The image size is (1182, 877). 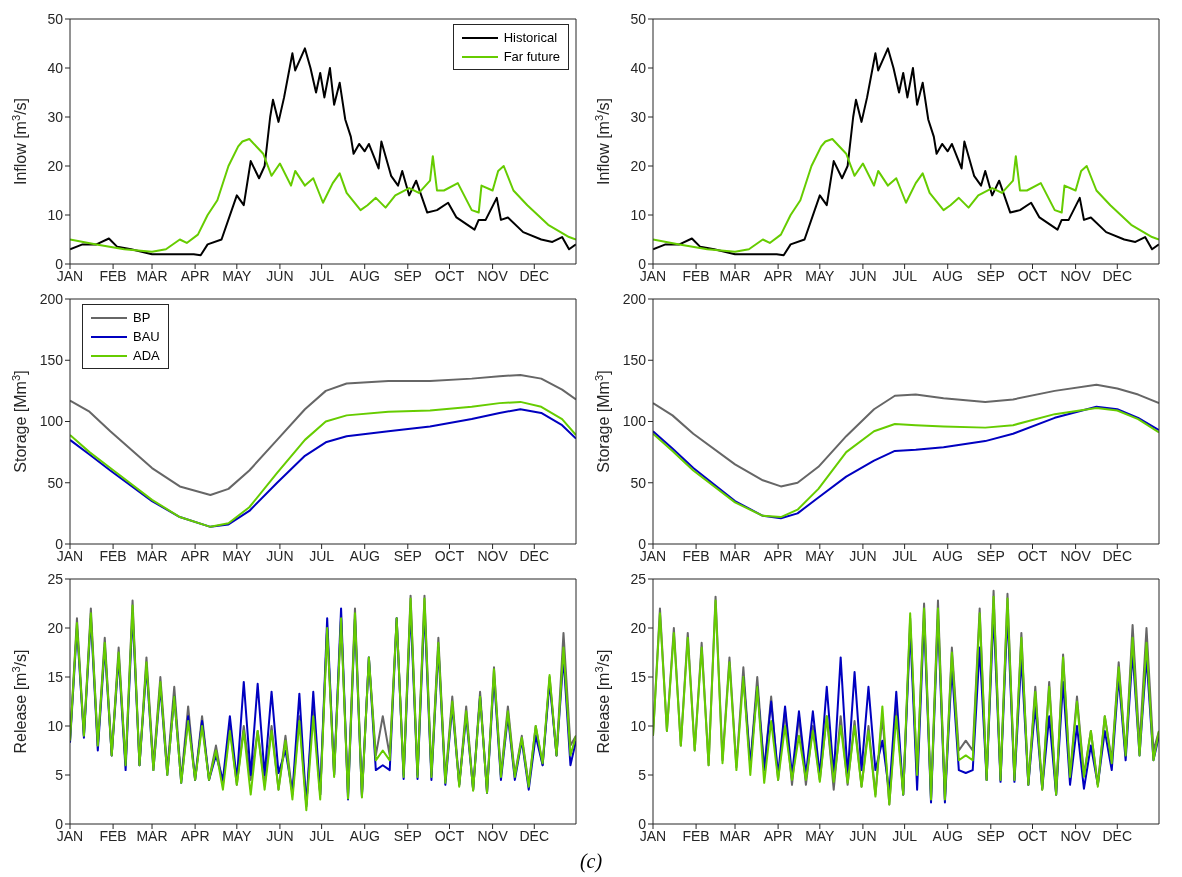 I want to click on legend-label: Historical, so click(x=530, y=38).